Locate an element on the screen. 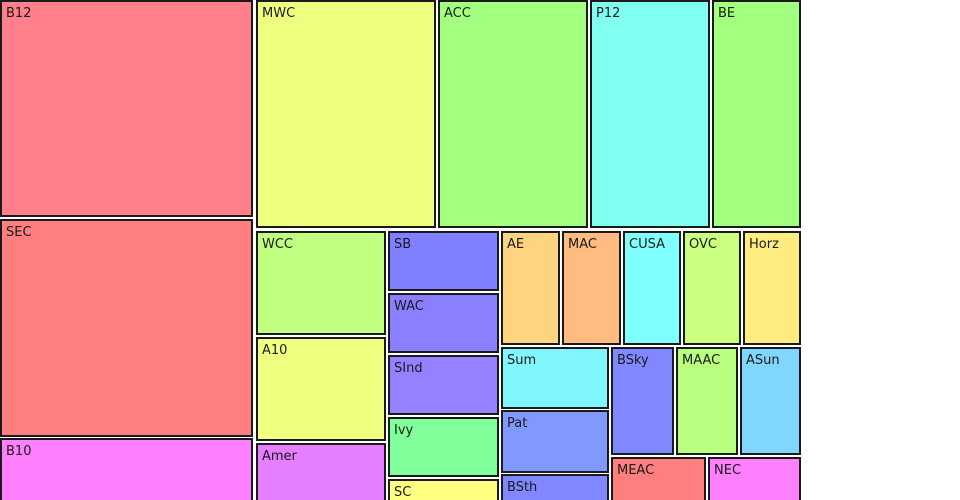  treemap-tile-acc: ACC is located at coordinates (513, 114).